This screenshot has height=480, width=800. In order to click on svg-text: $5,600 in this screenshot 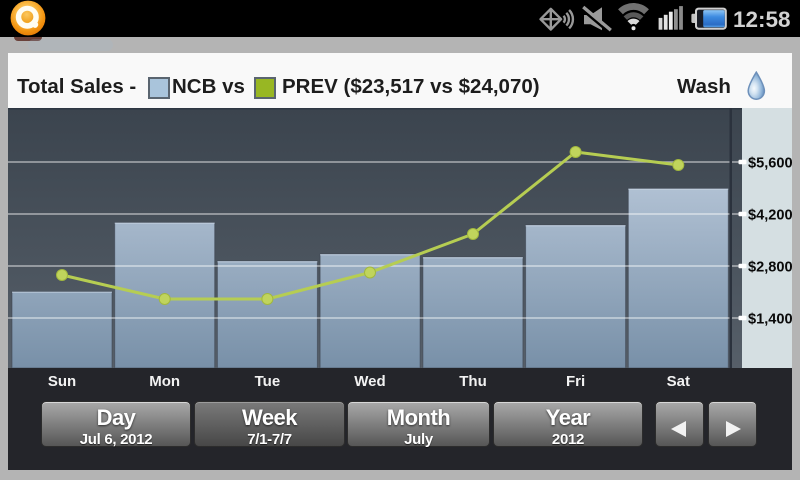, I will do `click(770, 164)`.